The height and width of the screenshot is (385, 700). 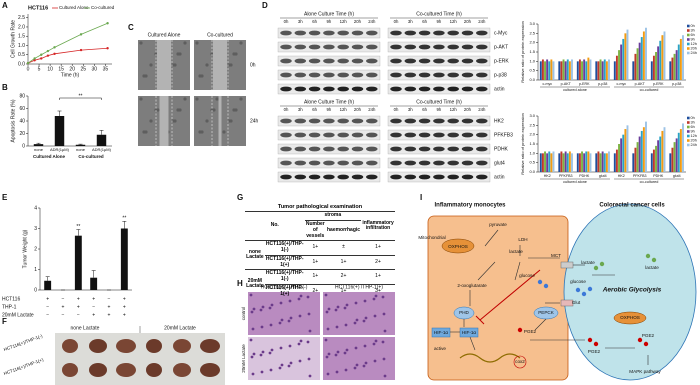 What do you see at coordinates (284, 277) in the screenshot?
I see `table-cell: HCT116(+)/THP-1(-)` at bounding box center [284, 277].